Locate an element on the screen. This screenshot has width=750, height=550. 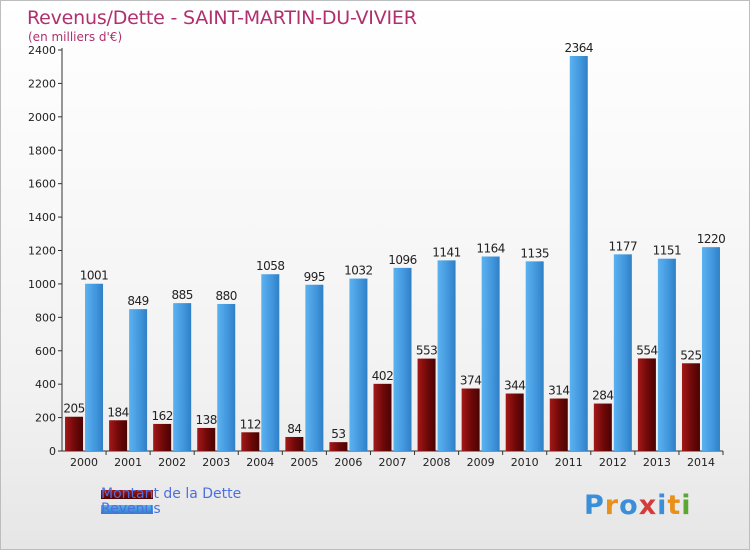
x-tick-label: 2005 is located at coordinates (304, 462).